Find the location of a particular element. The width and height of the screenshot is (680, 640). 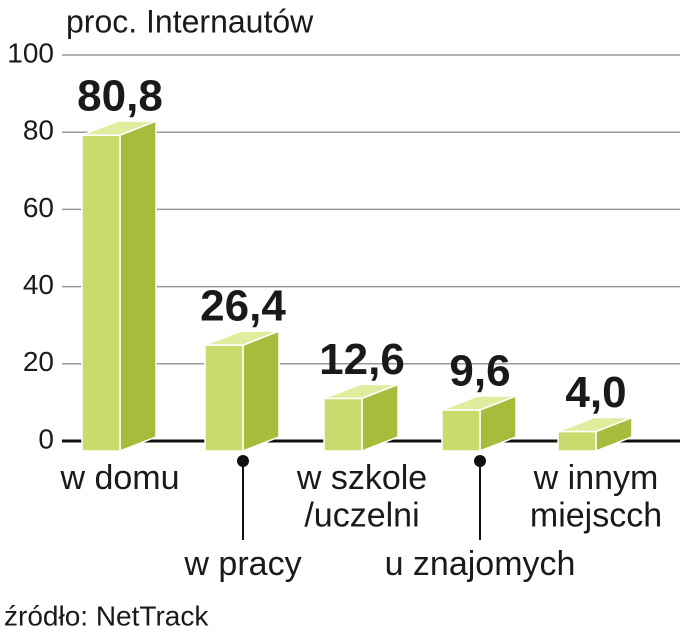

x-tick-label: u znajomych is located at coordinates (480, 564).